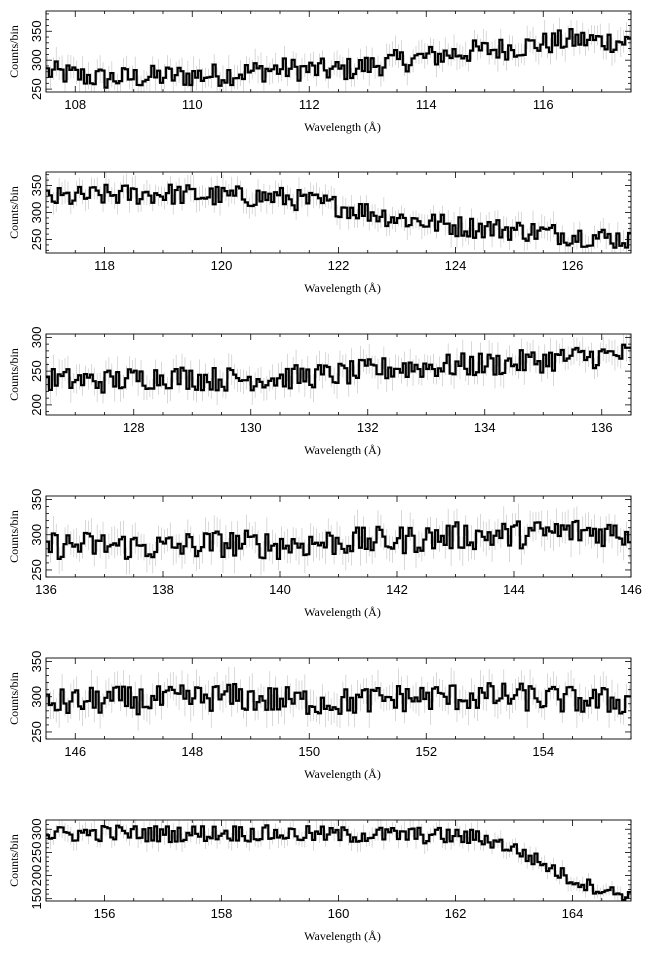  What do you see at coordinates (339, 913) in the screenshot?
I see `x-tick-label: 160` at bounding box center [339, 913].